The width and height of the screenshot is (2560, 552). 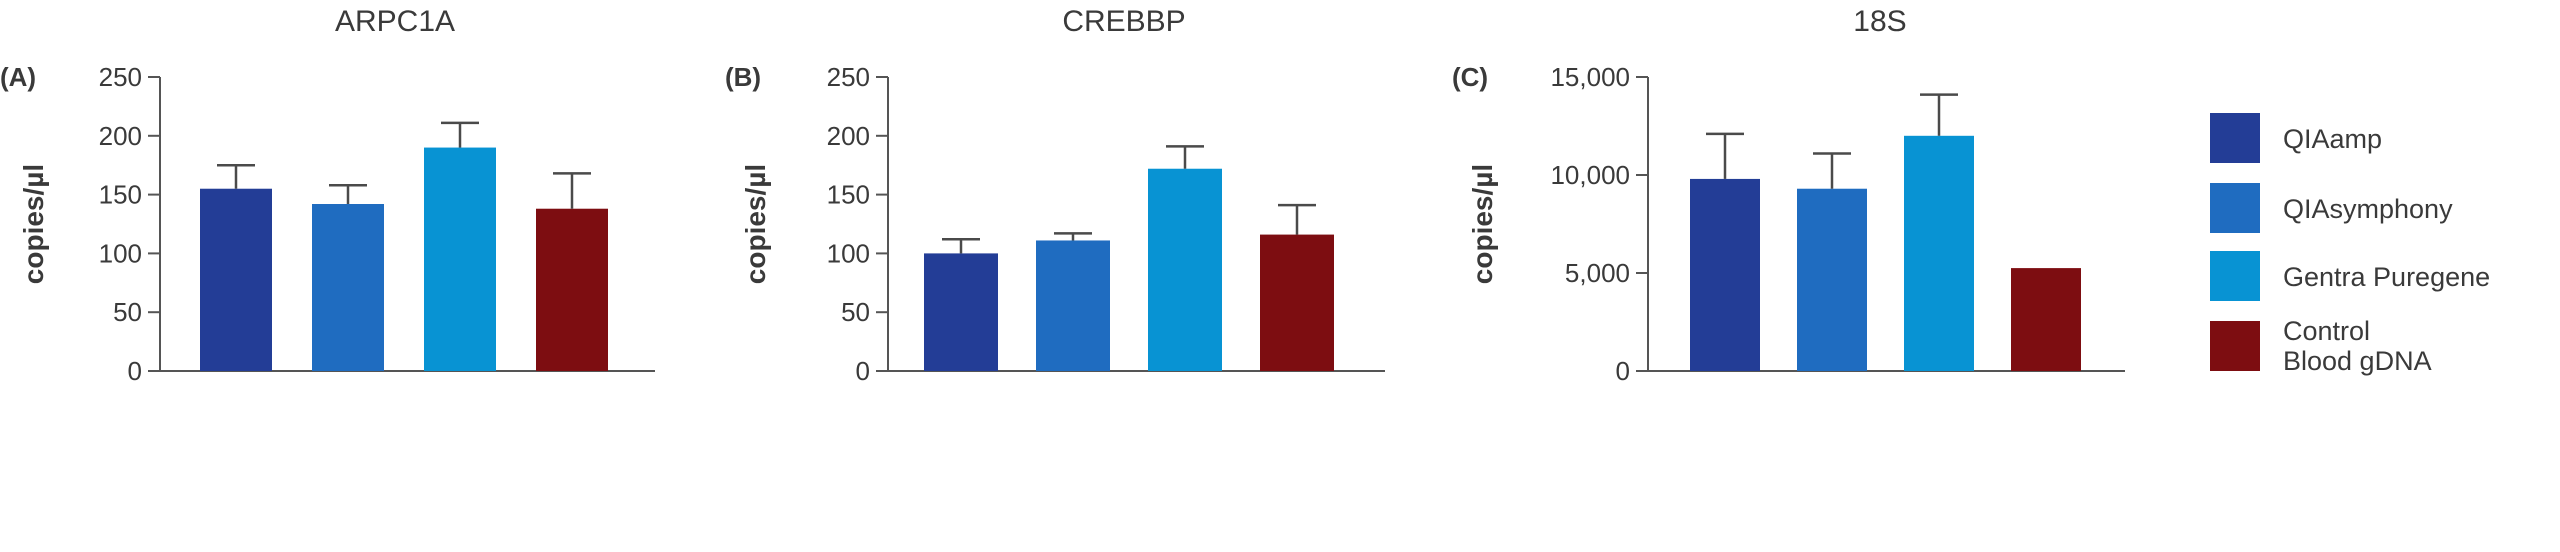 What do you see at coordinates (1590, 175) in the screenshot?
I see `y-tick-label: 10,000` at bounding box center [1590, 175].